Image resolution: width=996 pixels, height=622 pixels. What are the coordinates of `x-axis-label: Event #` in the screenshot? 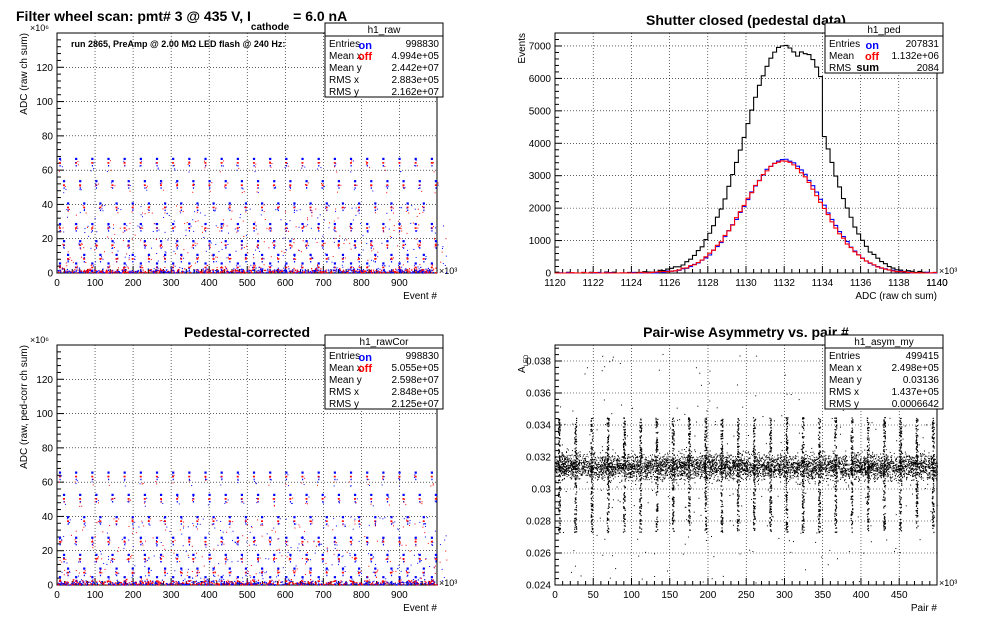 It's located at (420, 608).